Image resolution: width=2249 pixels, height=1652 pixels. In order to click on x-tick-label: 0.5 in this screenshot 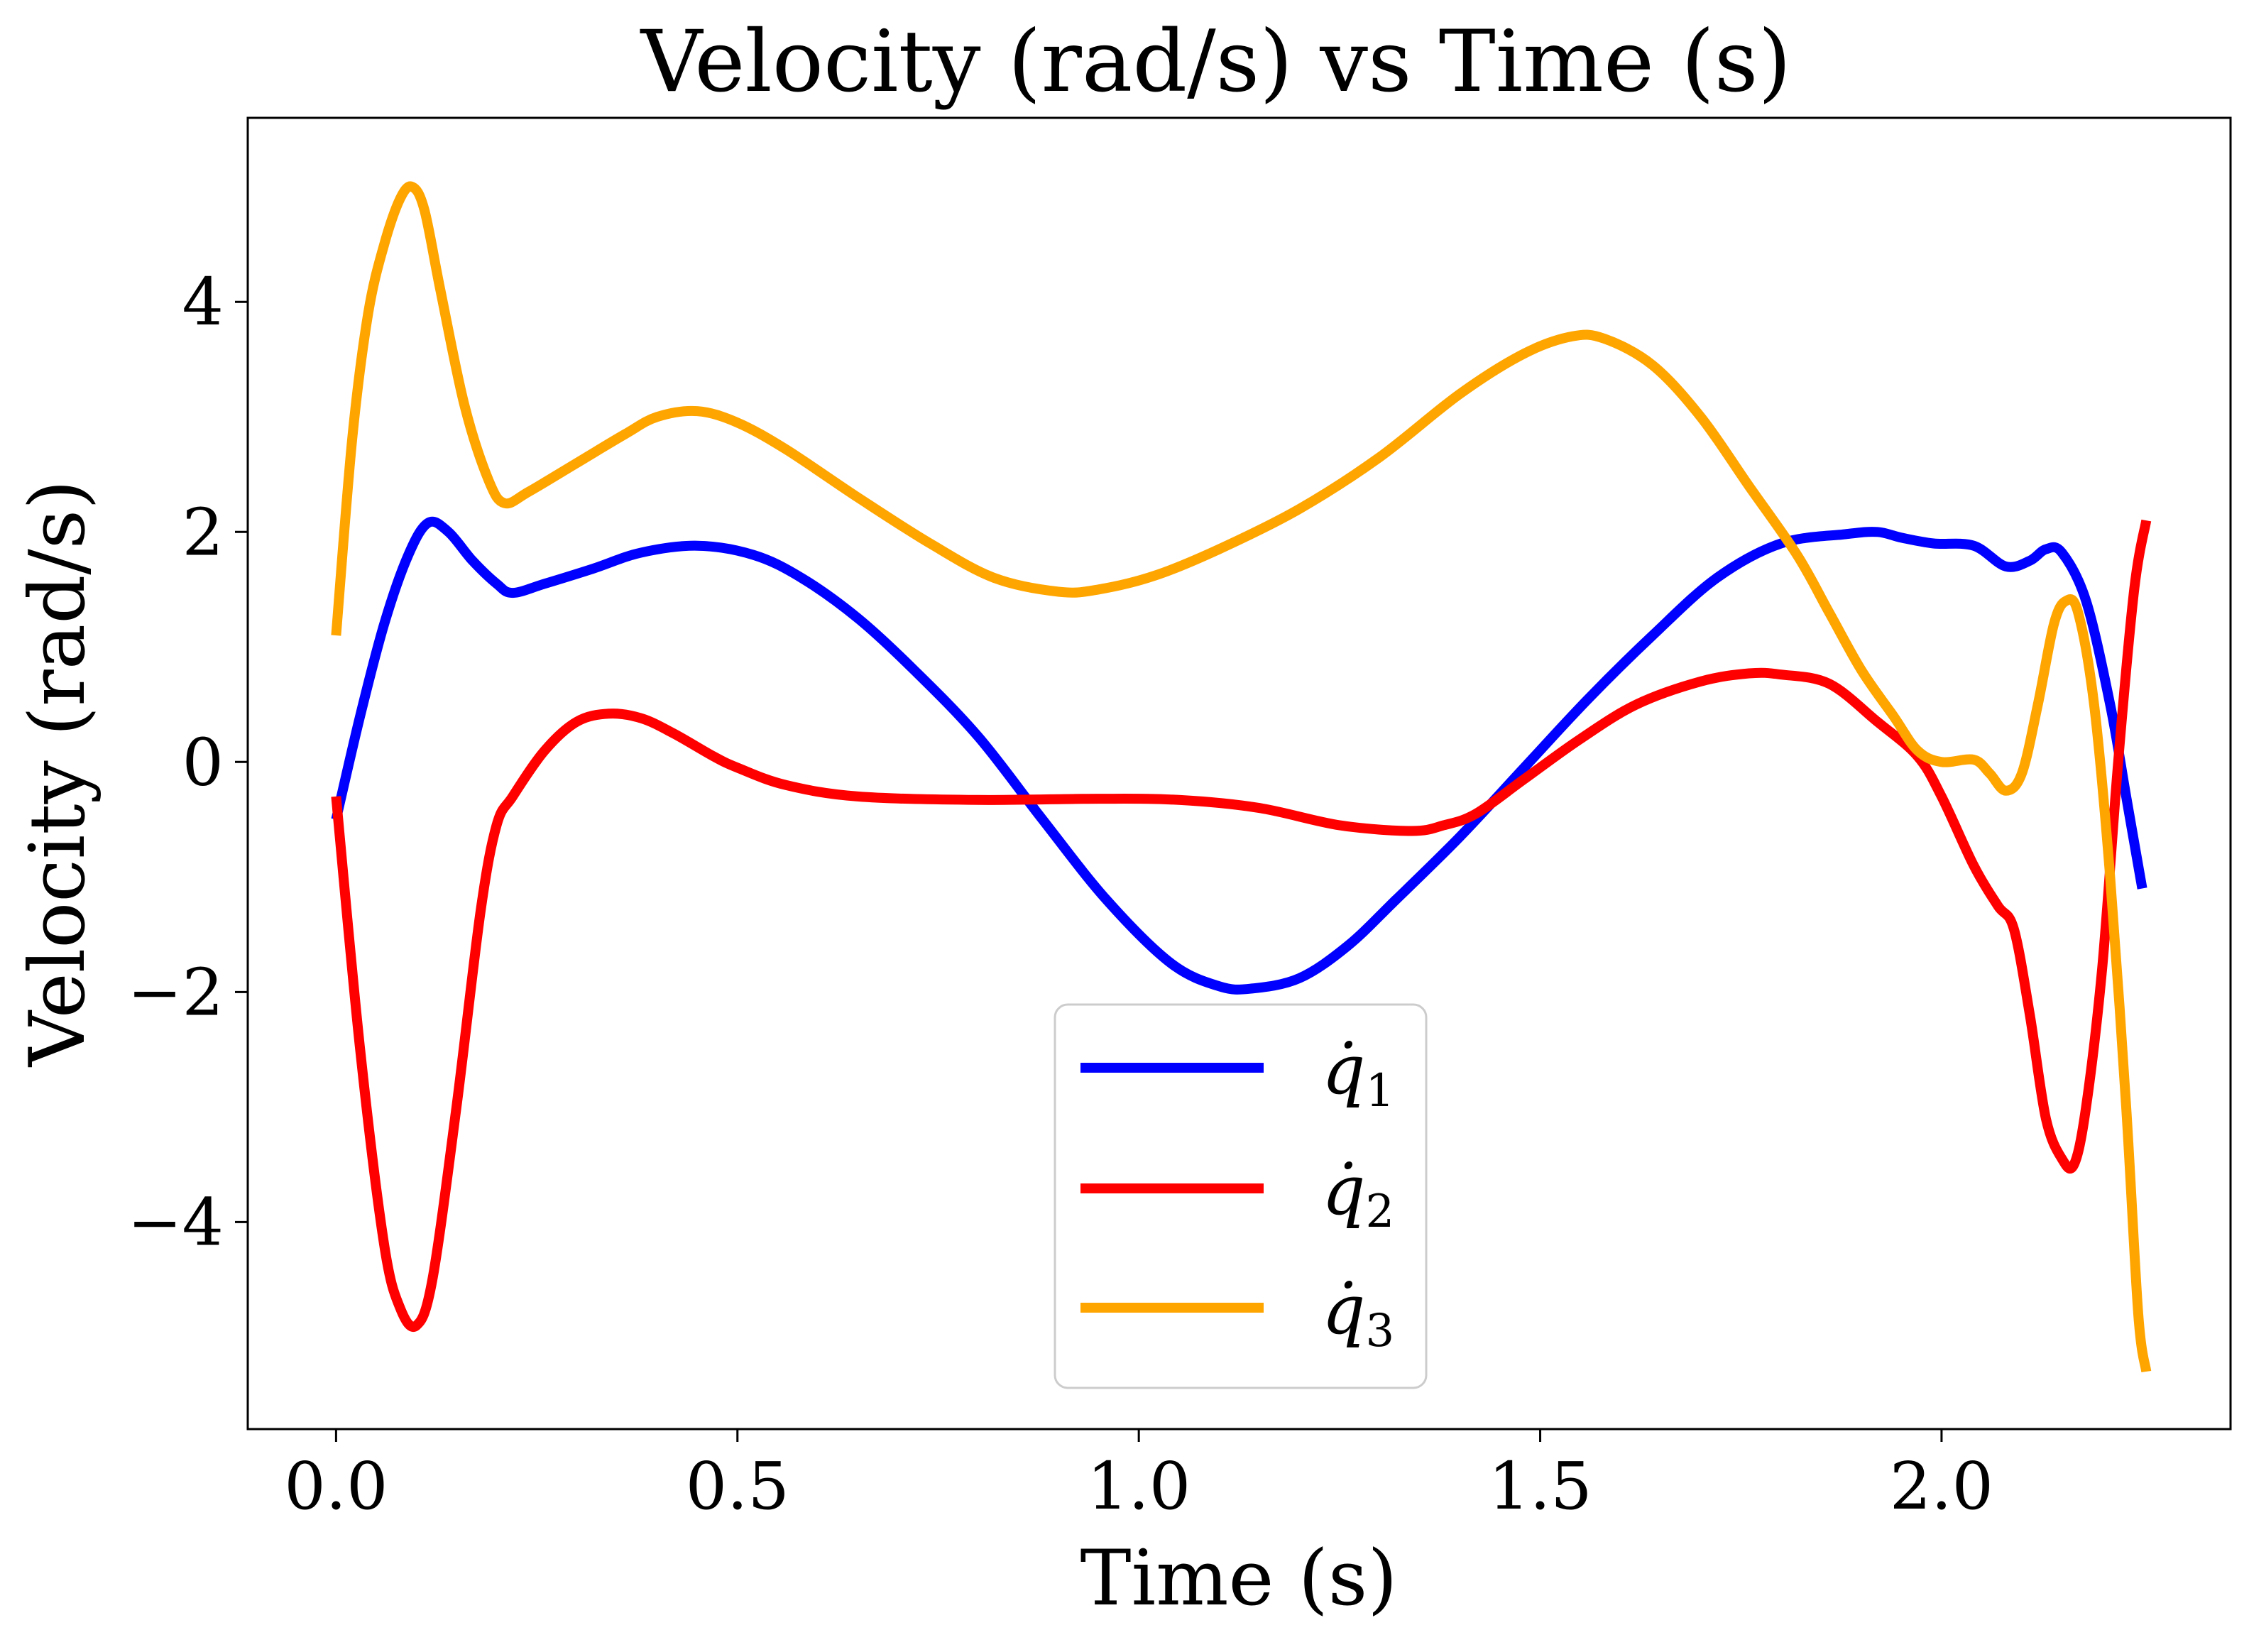, I will do `click(737, 1486)`.